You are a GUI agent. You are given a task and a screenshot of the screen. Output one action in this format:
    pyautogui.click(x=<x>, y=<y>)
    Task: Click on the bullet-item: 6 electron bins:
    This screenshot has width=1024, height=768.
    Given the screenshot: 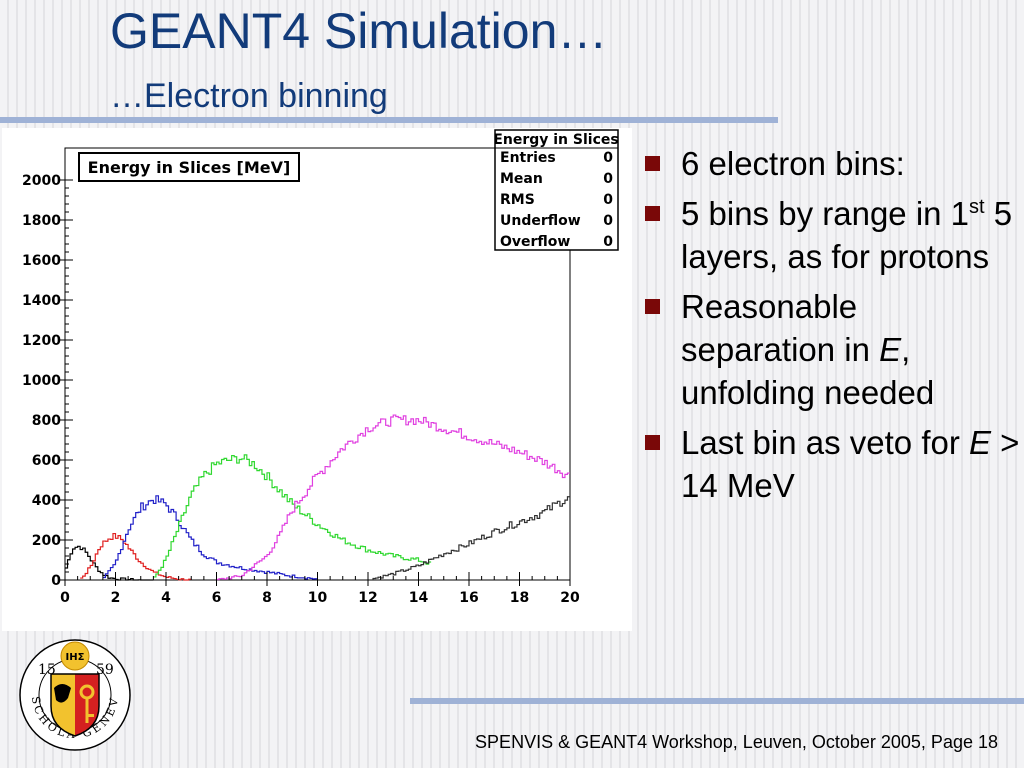 What is the action you would take?
    pyautogui.click(x=830, y=163)
    